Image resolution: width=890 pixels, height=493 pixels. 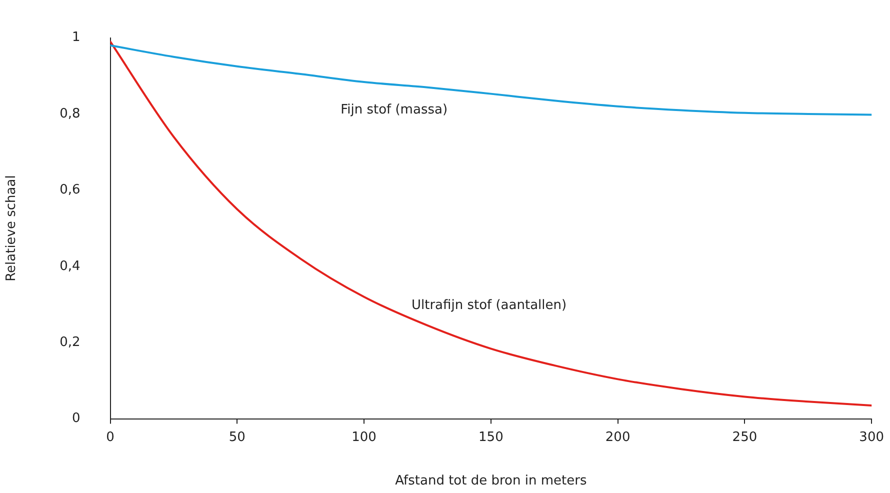 I want to click on x-tick-label: 50, so click(x=237, y=437).